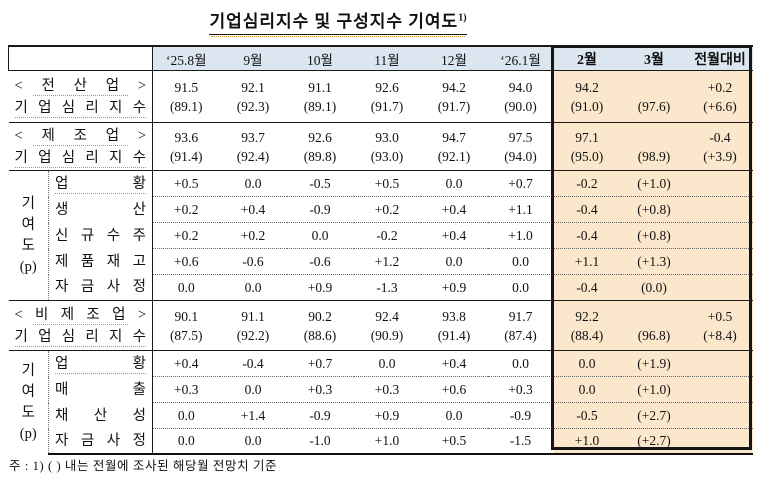  What do you see at coordinates (186, 316) in the screenshot?
I see `index-value: 90.1` at bounding box center [186, 316].